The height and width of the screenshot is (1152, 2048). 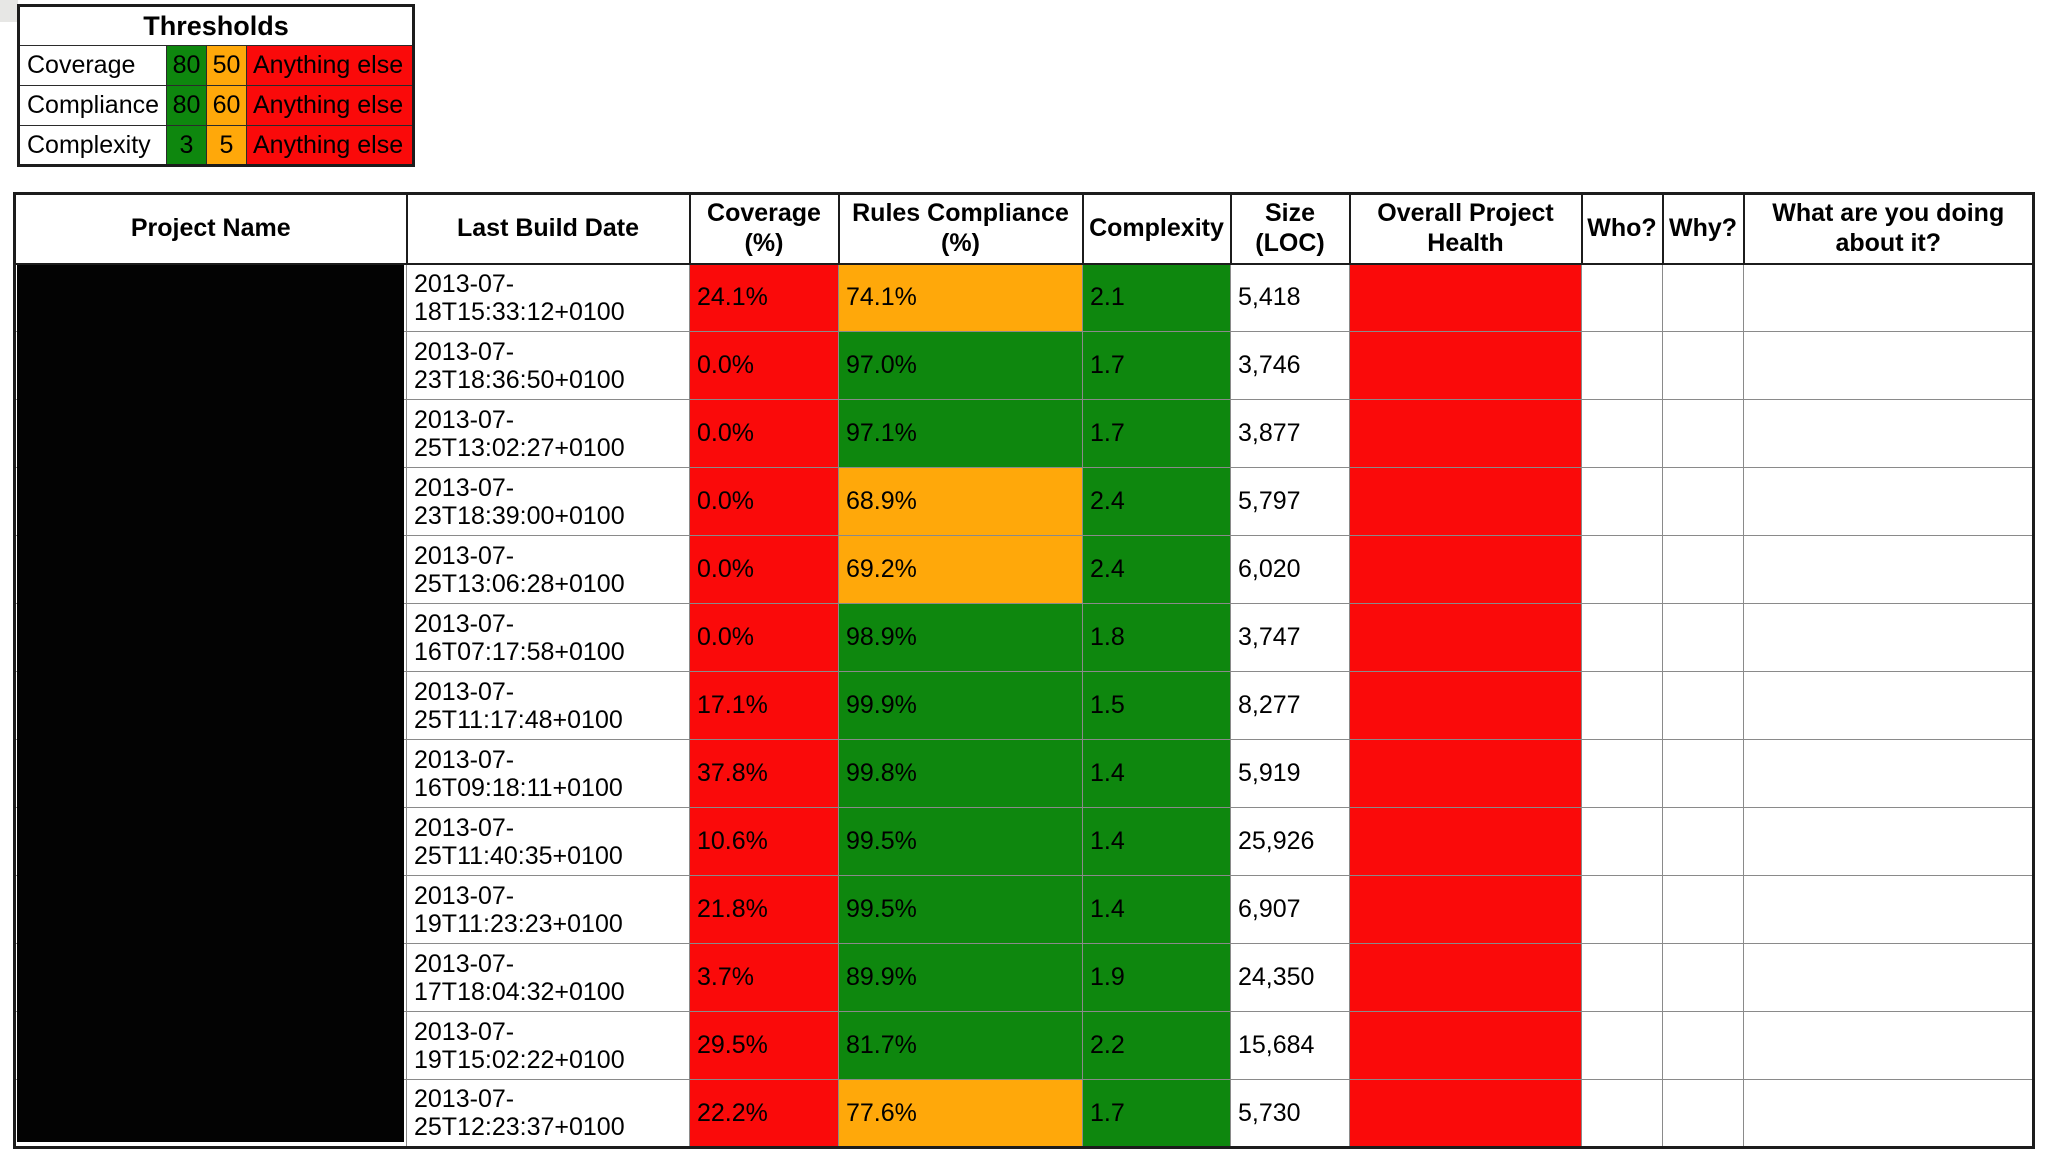 I want to click on complexity-cell: 2.1, so click(x=1156, y=297).